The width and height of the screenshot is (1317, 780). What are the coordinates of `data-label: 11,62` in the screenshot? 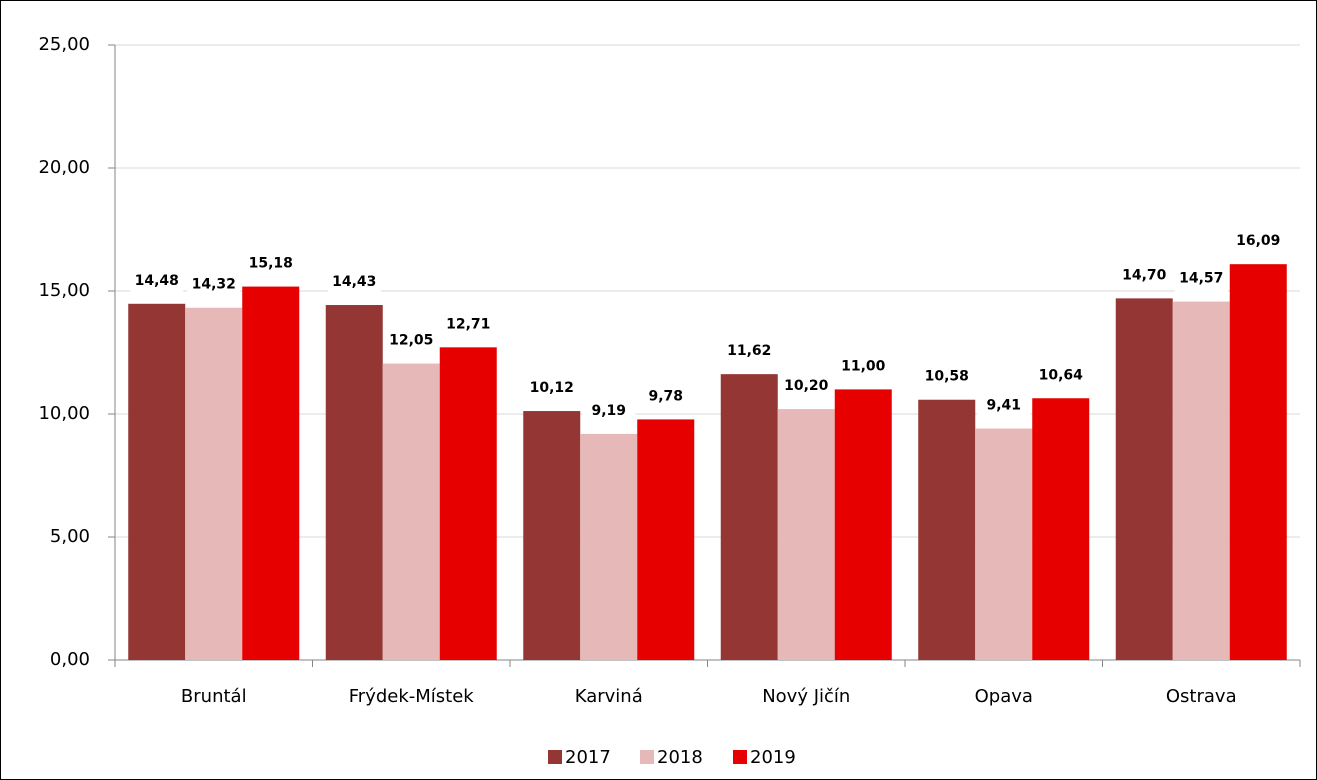 It's located at (749, 351).